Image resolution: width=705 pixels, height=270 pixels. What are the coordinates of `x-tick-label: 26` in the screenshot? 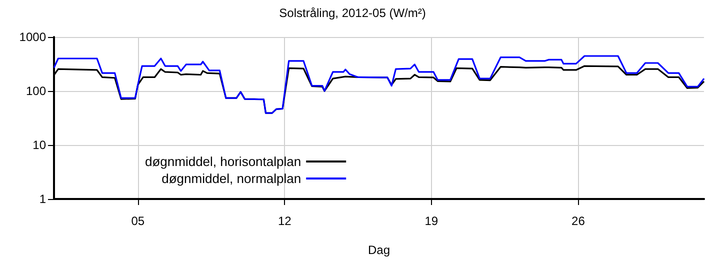 It's located at (579, 221).